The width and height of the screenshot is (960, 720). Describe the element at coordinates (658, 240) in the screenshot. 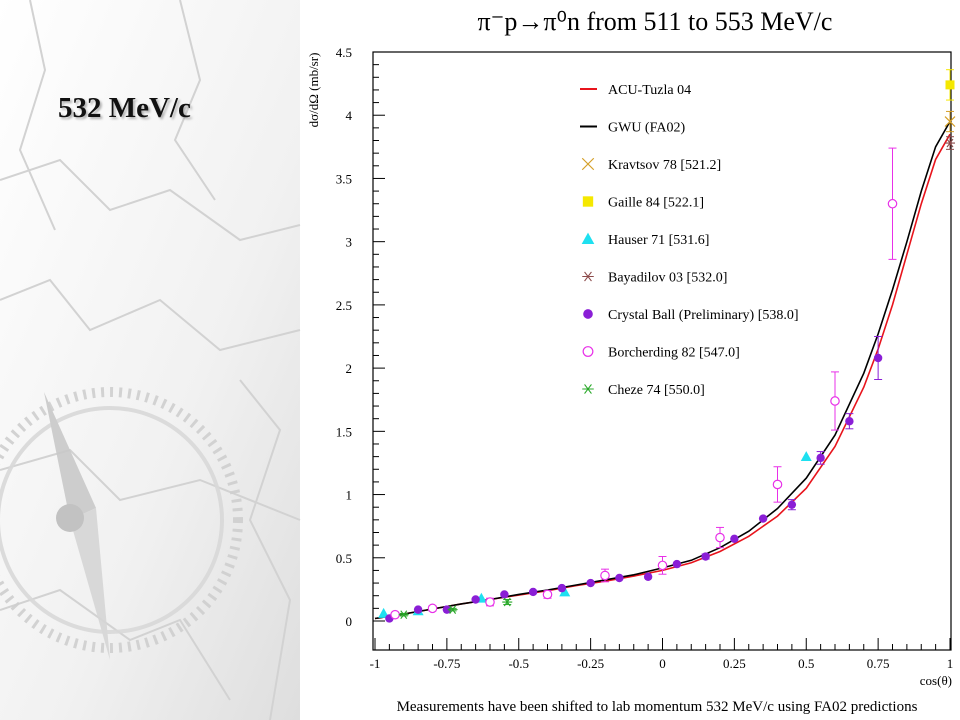

I see `legend-label: Hauser 71 [531.6]` at that location.